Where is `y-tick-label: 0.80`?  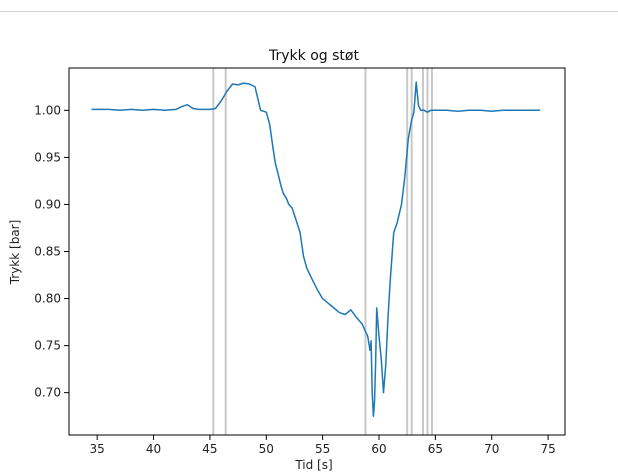
y-tick-label: 0.80 is located at coordinates (47, 299).